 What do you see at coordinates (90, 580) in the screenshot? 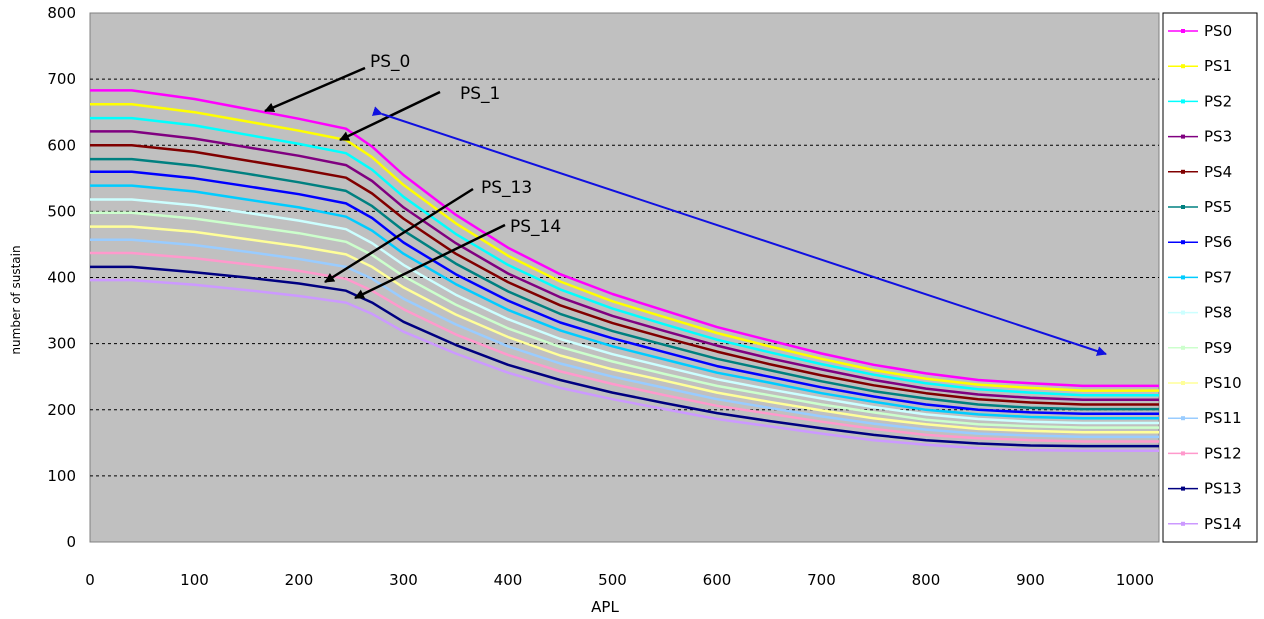
I see `x-tick-label: 0` at bounding box center [90, 580].